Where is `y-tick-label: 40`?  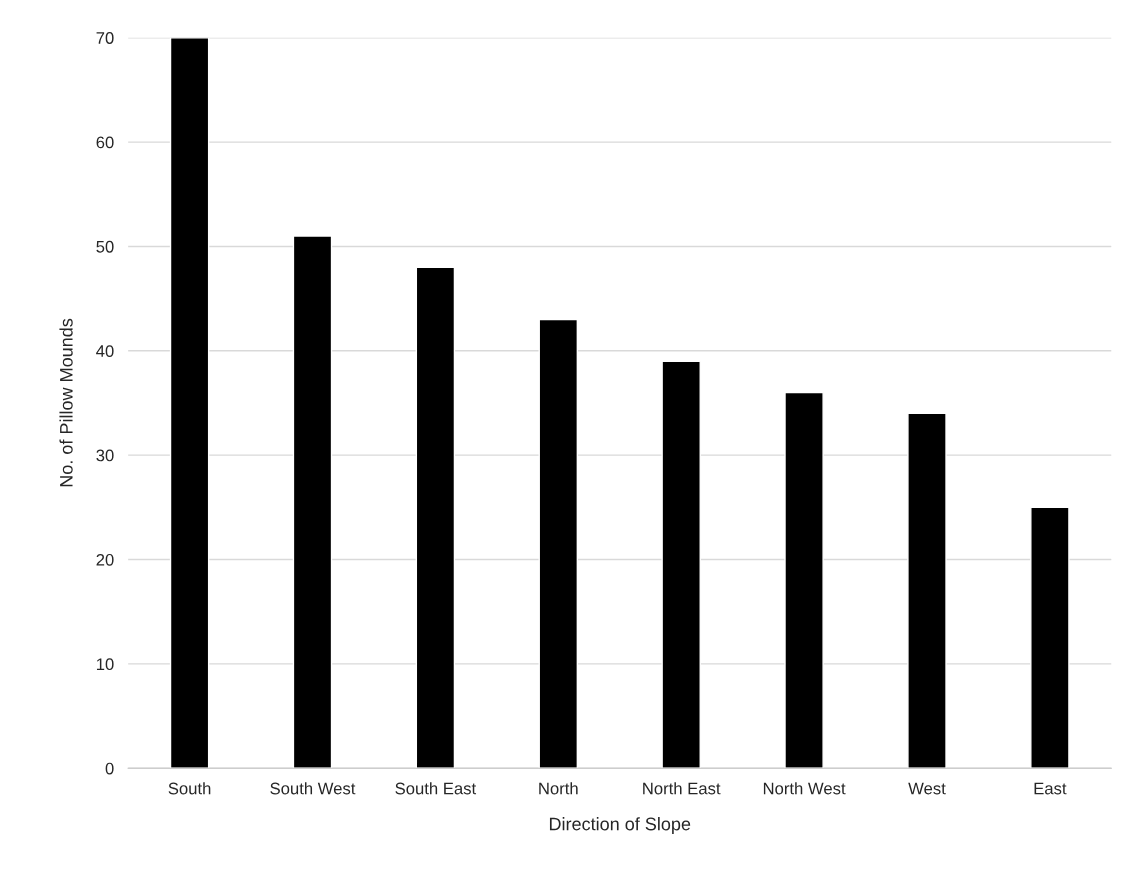
y-tick-label: 40 is located at coordinates (105, 351).